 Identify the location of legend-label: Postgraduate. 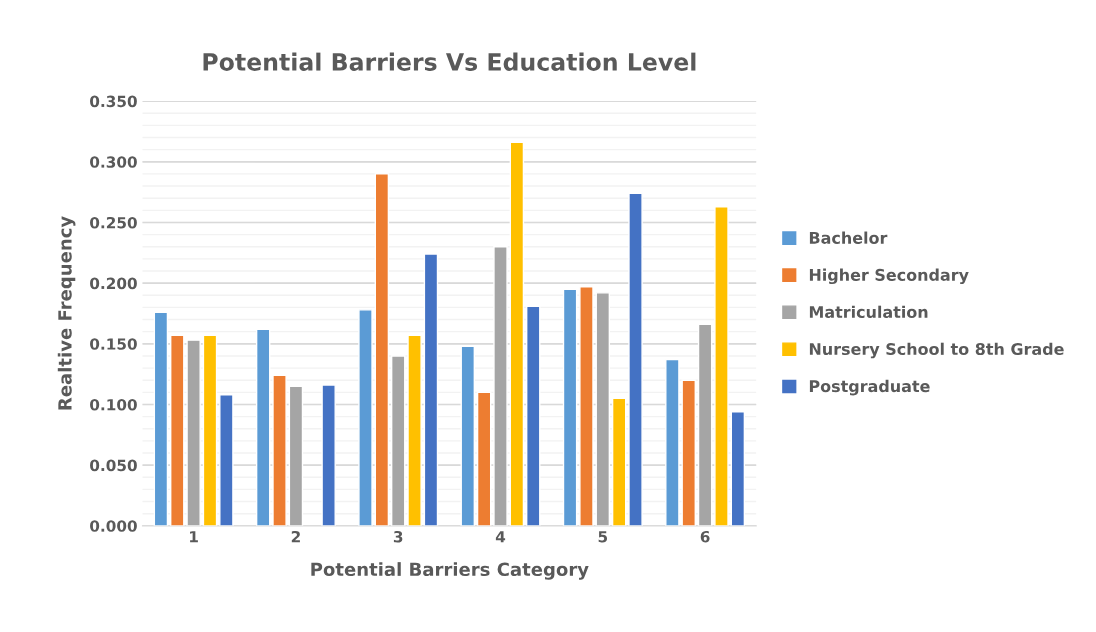
(869, 387).